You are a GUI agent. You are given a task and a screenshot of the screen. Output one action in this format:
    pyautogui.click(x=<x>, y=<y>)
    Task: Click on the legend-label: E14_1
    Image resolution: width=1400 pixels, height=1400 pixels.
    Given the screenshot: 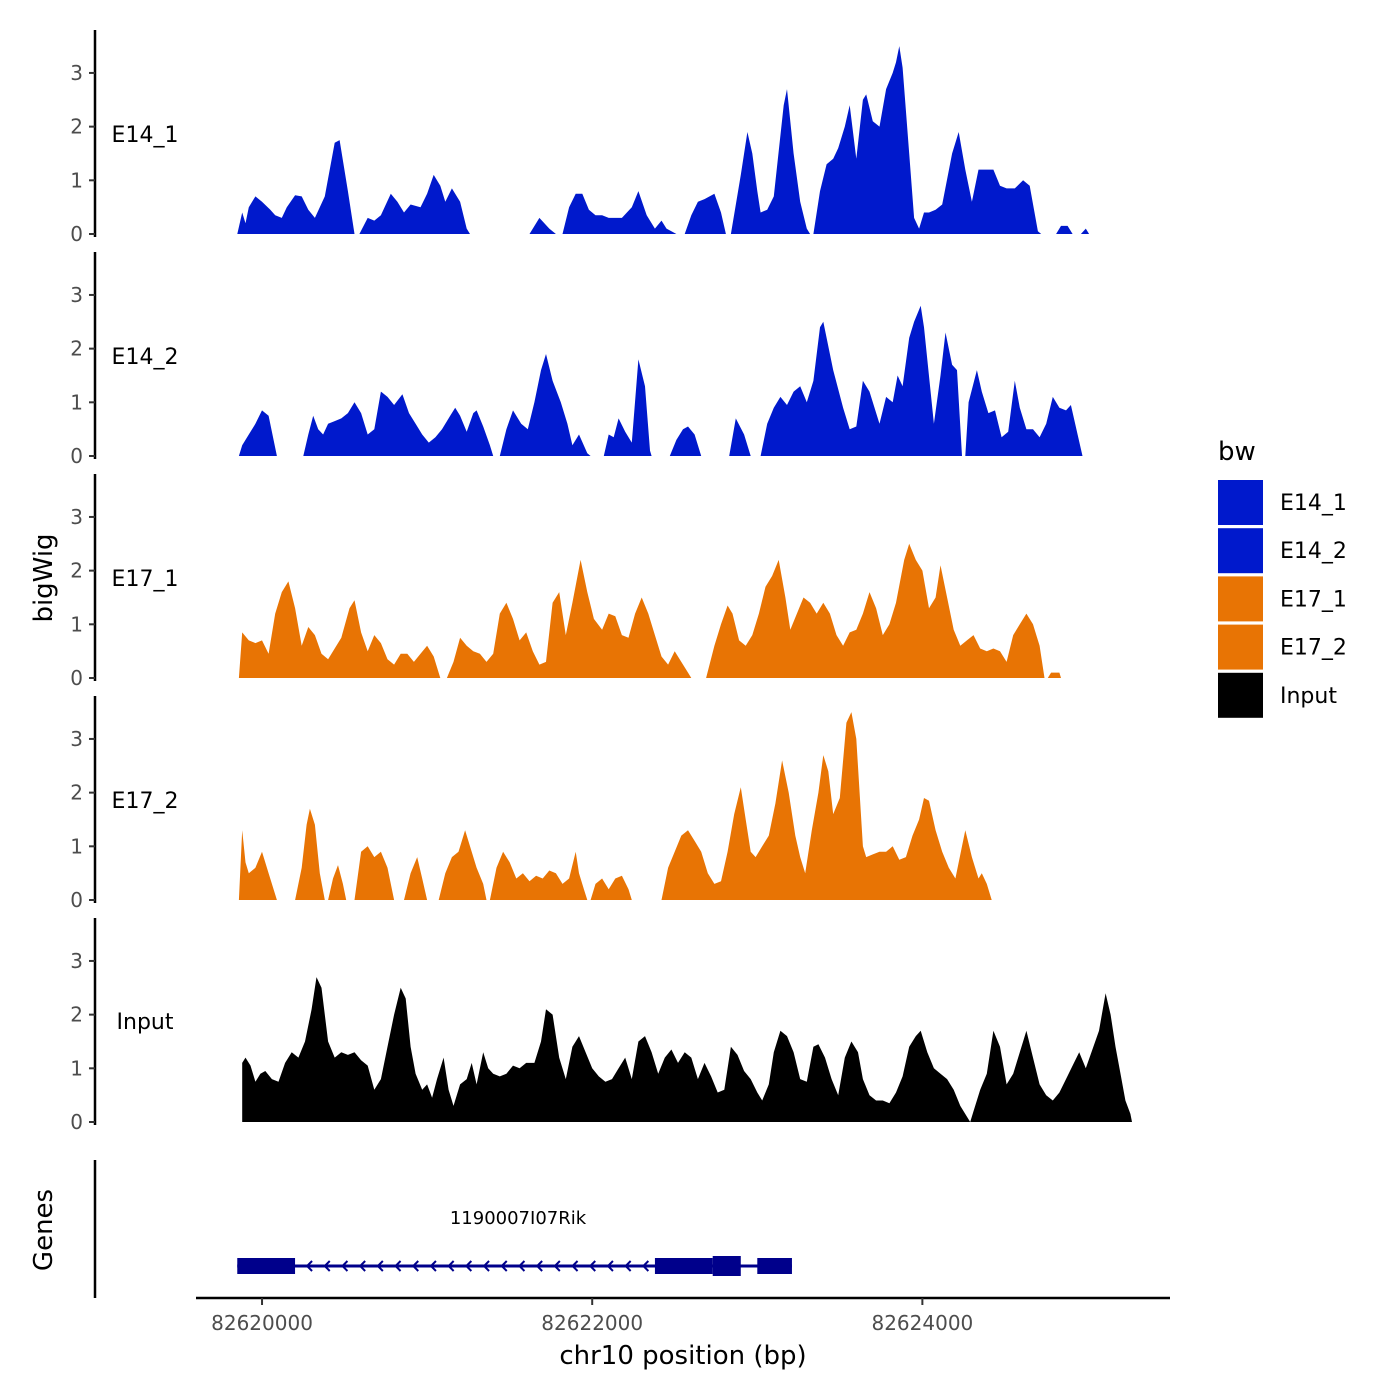 What is the action you would take?
    pyautogui.click(x=1313, y=503)
    